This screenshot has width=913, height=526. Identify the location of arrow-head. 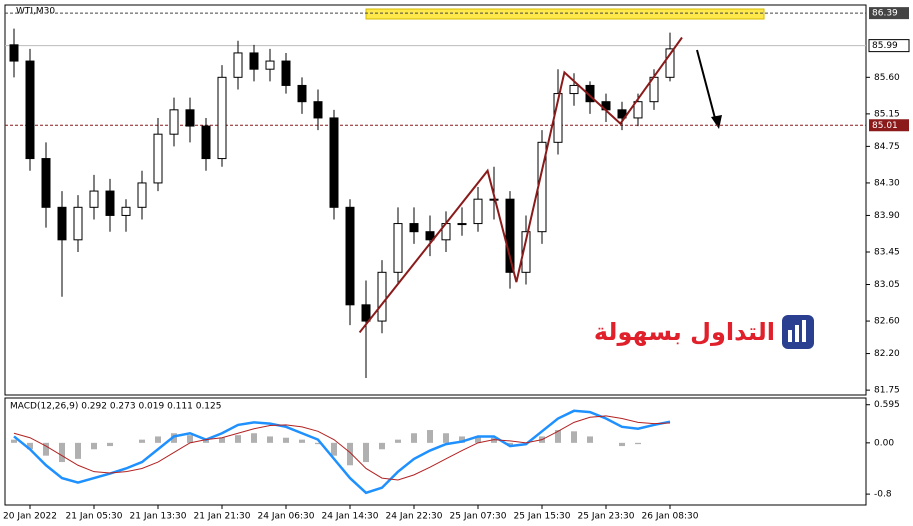
(716, 122).